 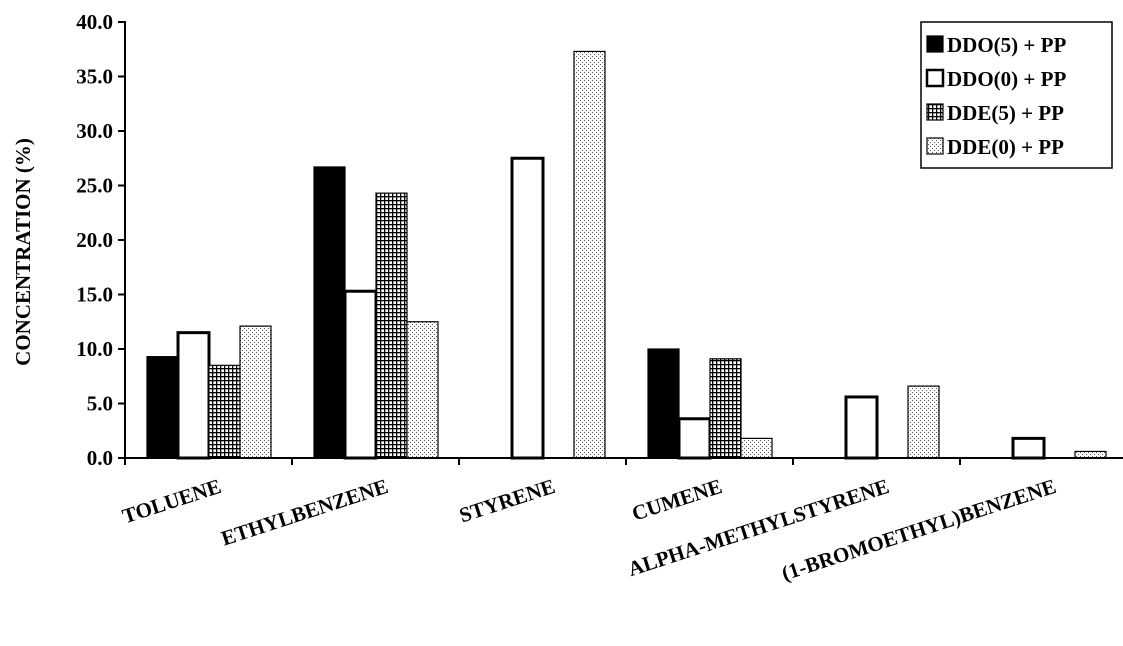 I want to click on bar-ddo-0-pp-alpha-methylstyrene, so click(x=861, y=427).